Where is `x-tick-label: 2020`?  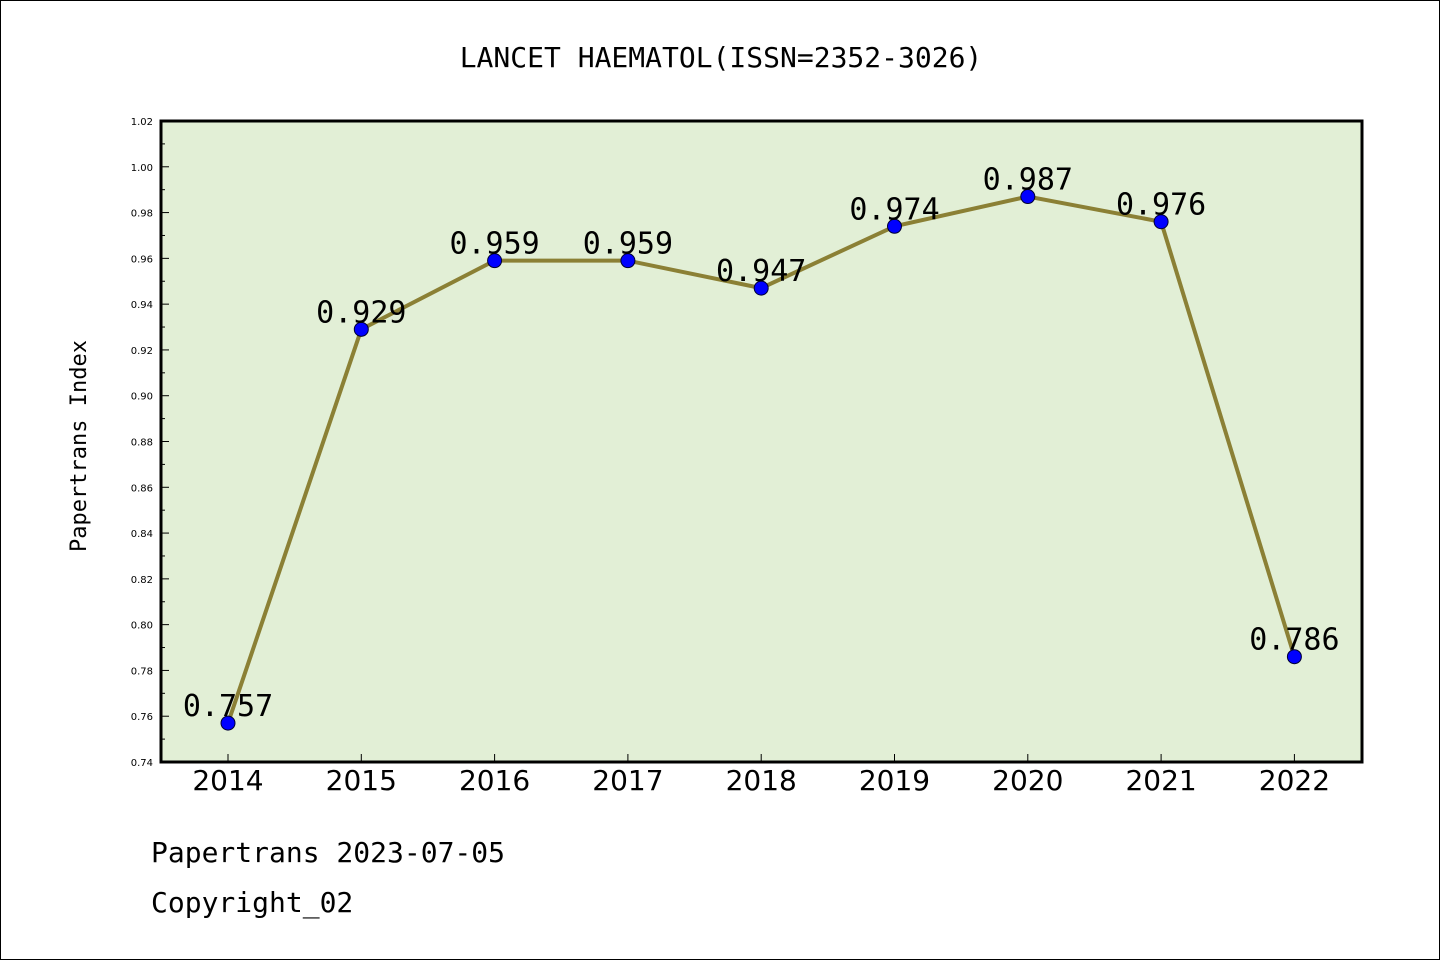
x-tick-label: 2020 is located at coordinates (1027, 780).